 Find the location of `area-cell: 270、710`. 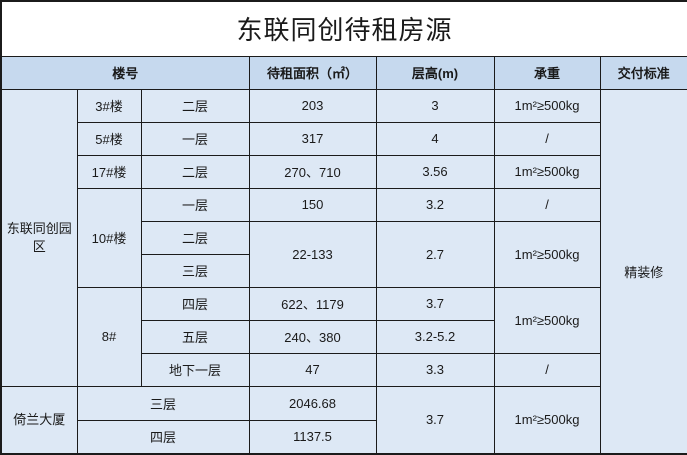

area-cell: 270、710 is located at coordinates (312, 171).